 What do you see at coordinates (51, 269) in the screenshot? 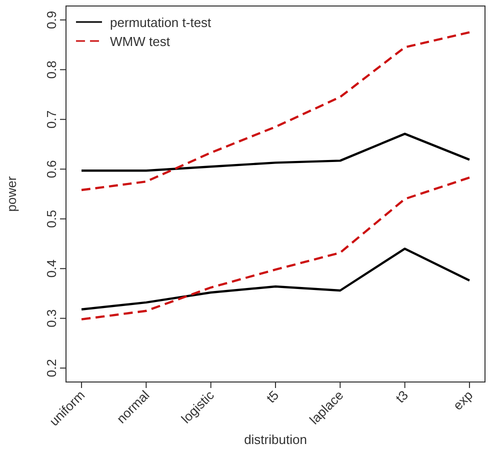
I see `y-tick-label: 0.4` at bounding box center [51, 269].